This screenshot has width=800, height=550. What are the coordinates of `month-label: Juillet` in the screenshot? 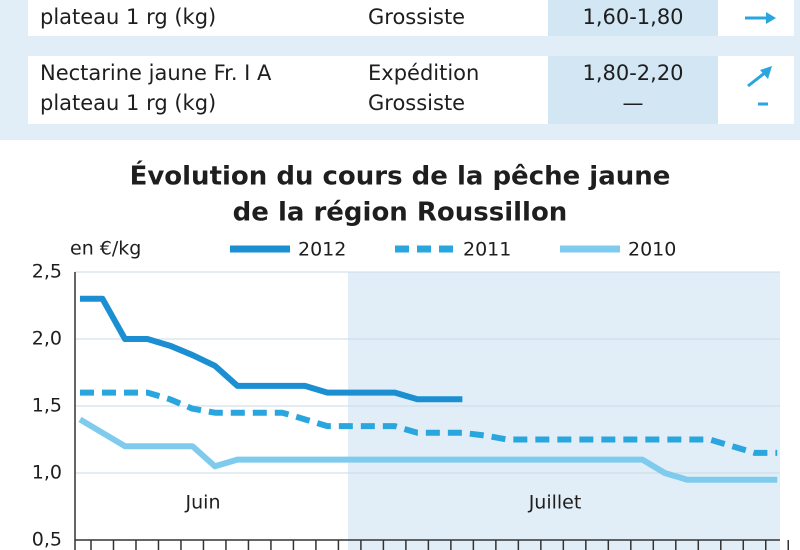 It's located at (555, 503).